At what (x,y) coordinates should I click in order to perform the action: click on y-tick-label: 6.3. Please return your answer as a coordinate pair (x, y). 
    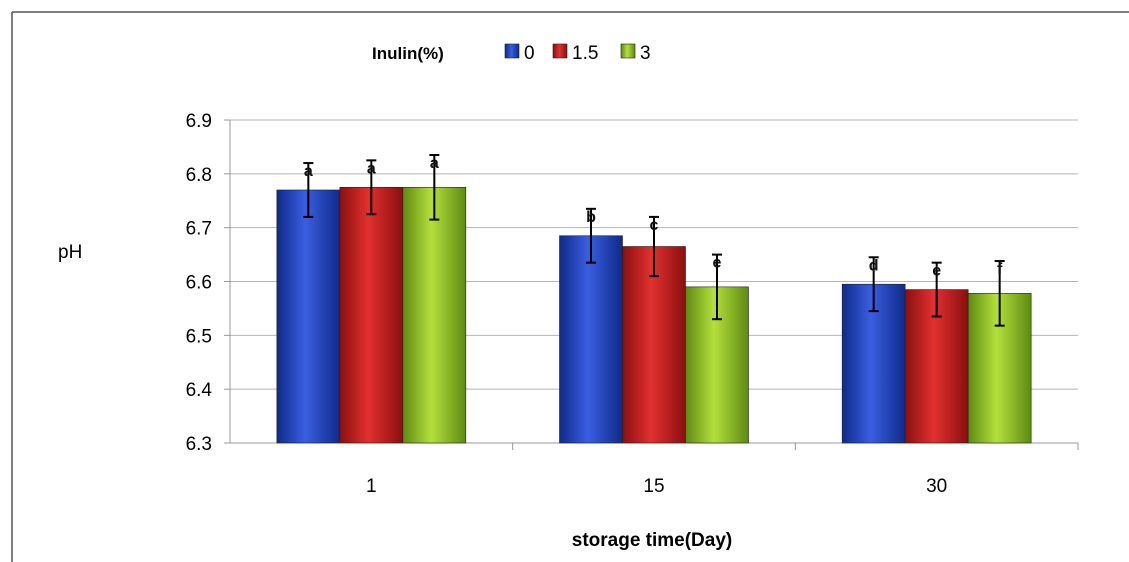
    Looking at the image, I should click on (199, 444).